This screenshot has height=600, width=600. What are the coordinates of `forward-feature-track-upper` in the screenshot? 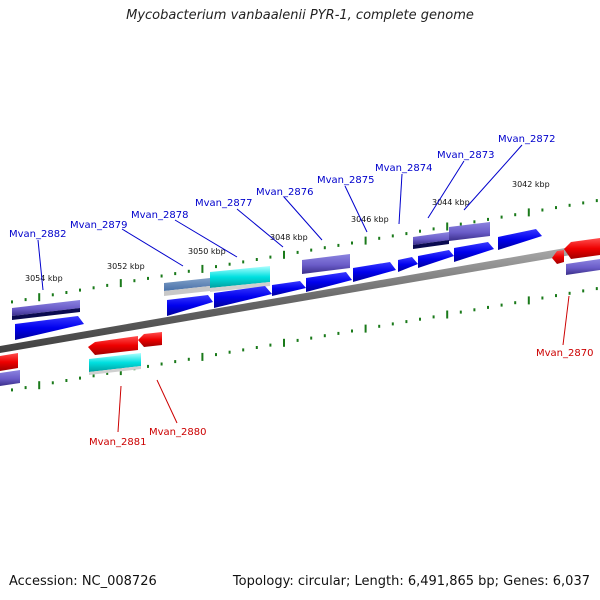 It's located at (251, 271).